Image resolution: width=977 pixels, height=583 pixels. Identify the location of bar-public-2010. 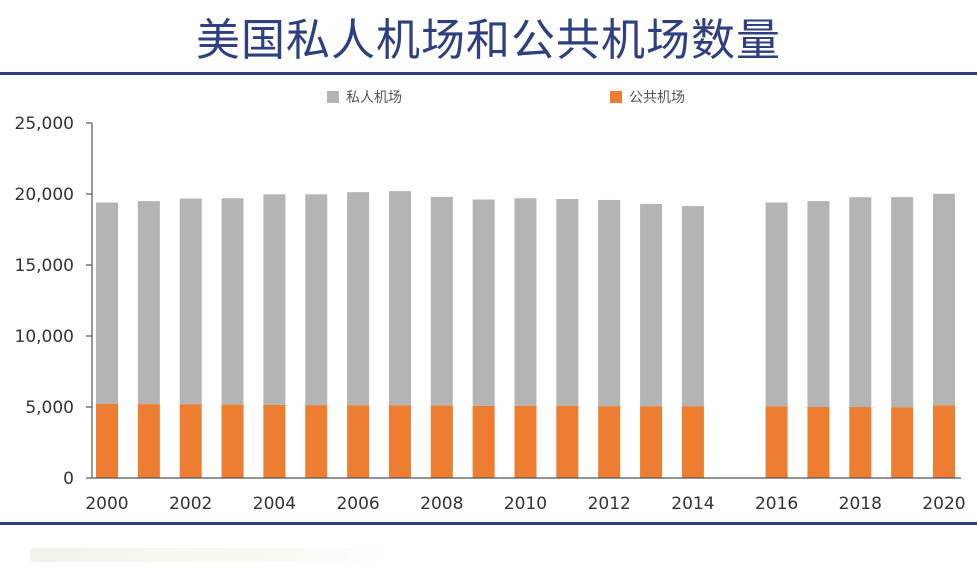
(525, 441).